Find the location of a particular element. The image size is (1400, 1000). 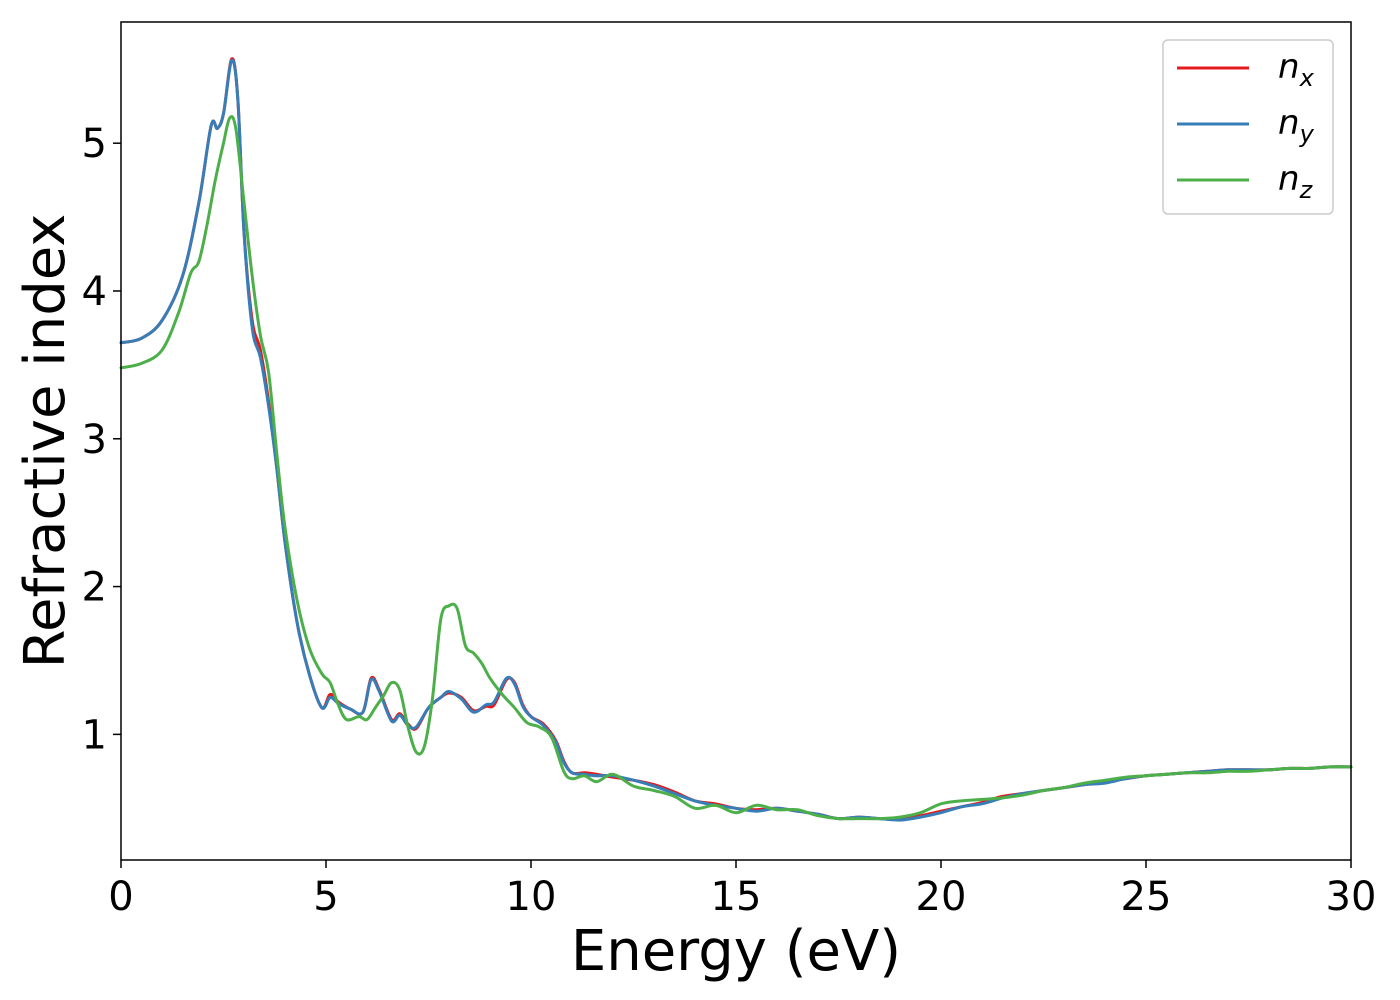

x-axis-ticks: 0 5 10 15 20 25 30 is located at coordinates (742, 890).